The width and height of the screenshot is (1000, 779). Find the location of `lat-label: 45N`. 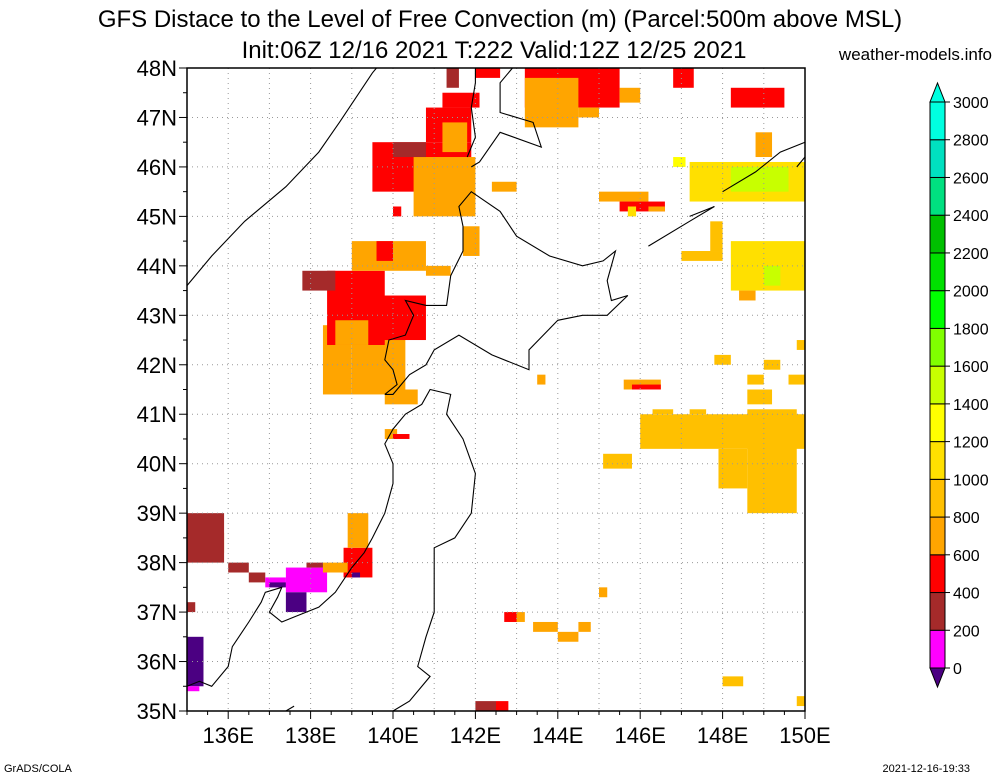

lat-label: 45N is located at coordinates (157, 216).